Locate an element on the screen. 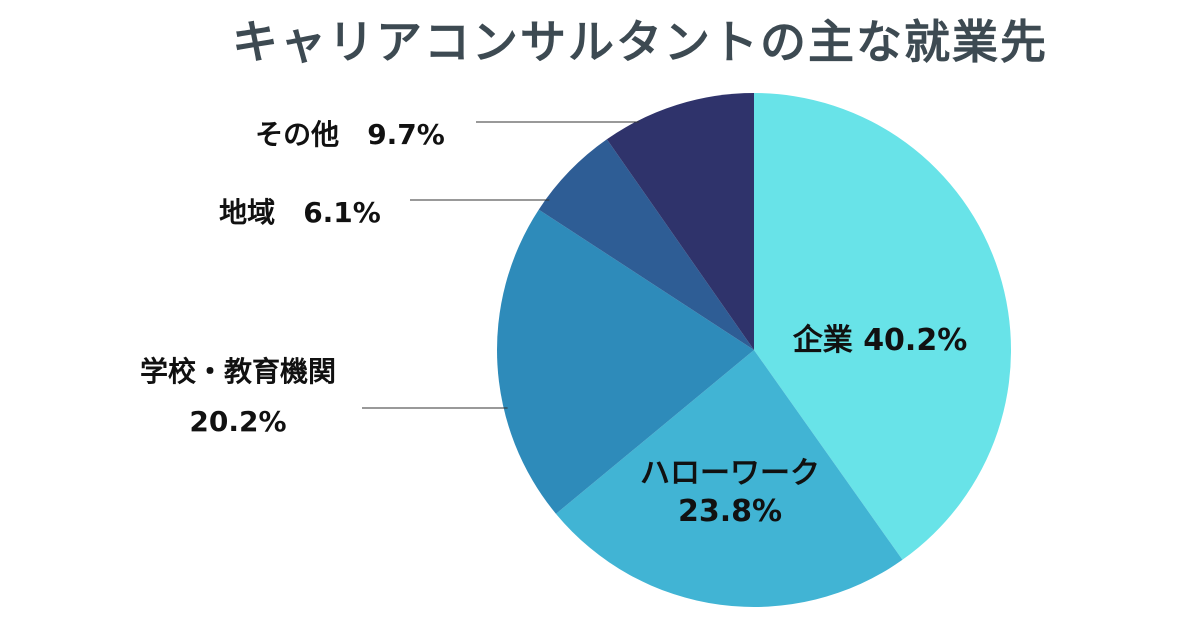  slice-label: その他 9.7% is located at coordinates (350, 134).